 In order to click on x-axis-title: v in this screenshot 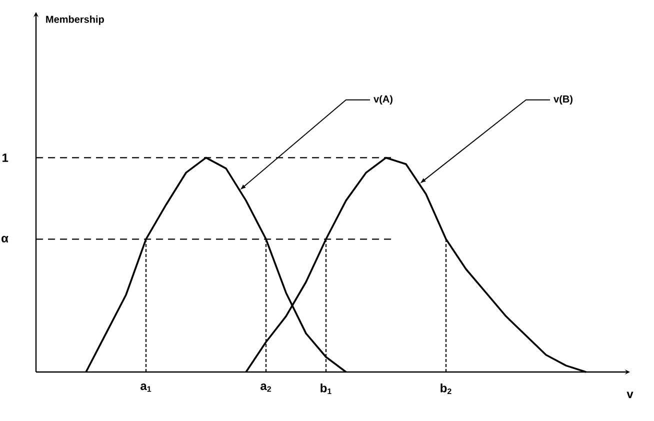, I will do `click(630, 395)`.